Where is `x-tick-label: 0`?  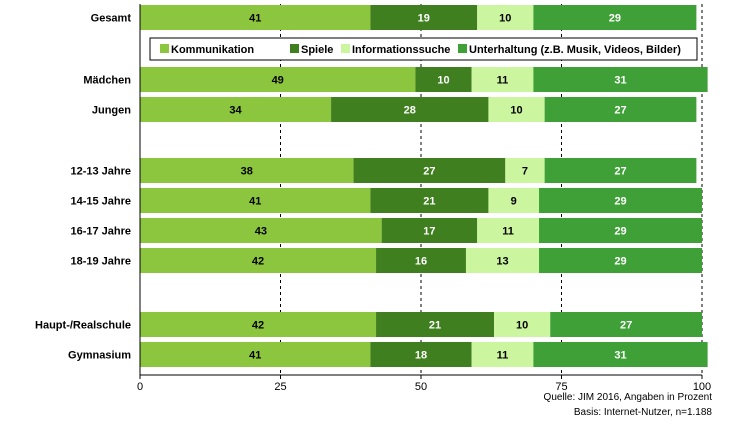 x-tick-label: 0 is located at coordinates (140, 387).